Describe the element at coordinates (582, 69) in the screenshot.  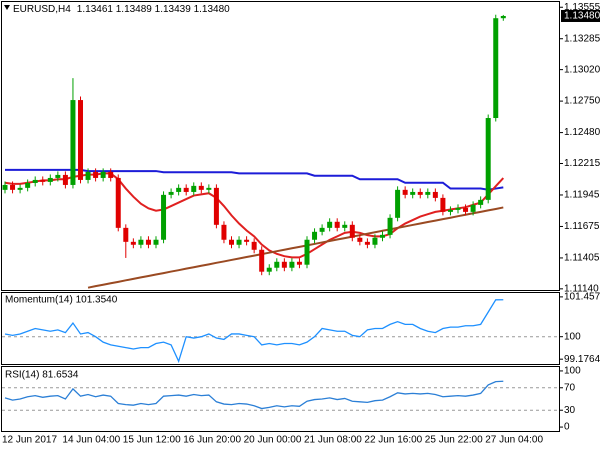
I see `y-tick-label: 1.13020` at that location.